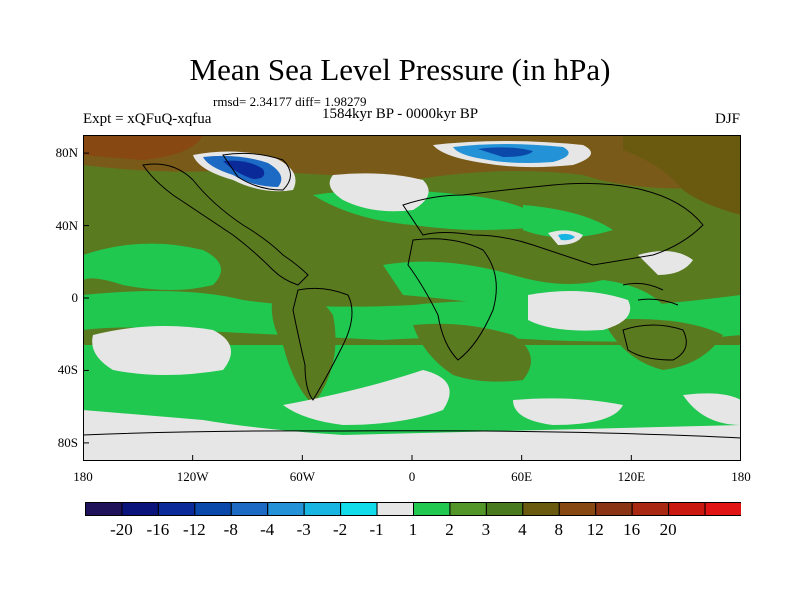 This screenshot has height=600, width=800. Describe the element at coordinates (66, 153) in the screenshot. I see `y-tick-label: 80N` at that location.